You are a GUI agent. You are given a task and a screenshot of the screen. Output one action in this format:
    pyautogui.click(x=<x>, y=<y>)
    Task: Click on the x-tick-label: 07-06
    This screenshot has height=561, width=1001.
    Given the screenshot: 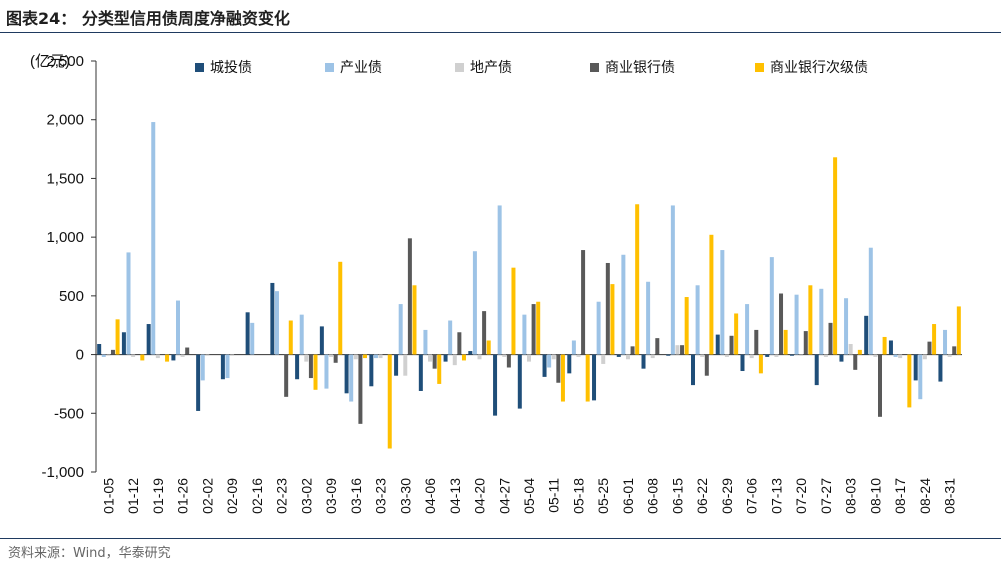 What is the action you would take?
    pyautogui.click(x=752, y=496)
    